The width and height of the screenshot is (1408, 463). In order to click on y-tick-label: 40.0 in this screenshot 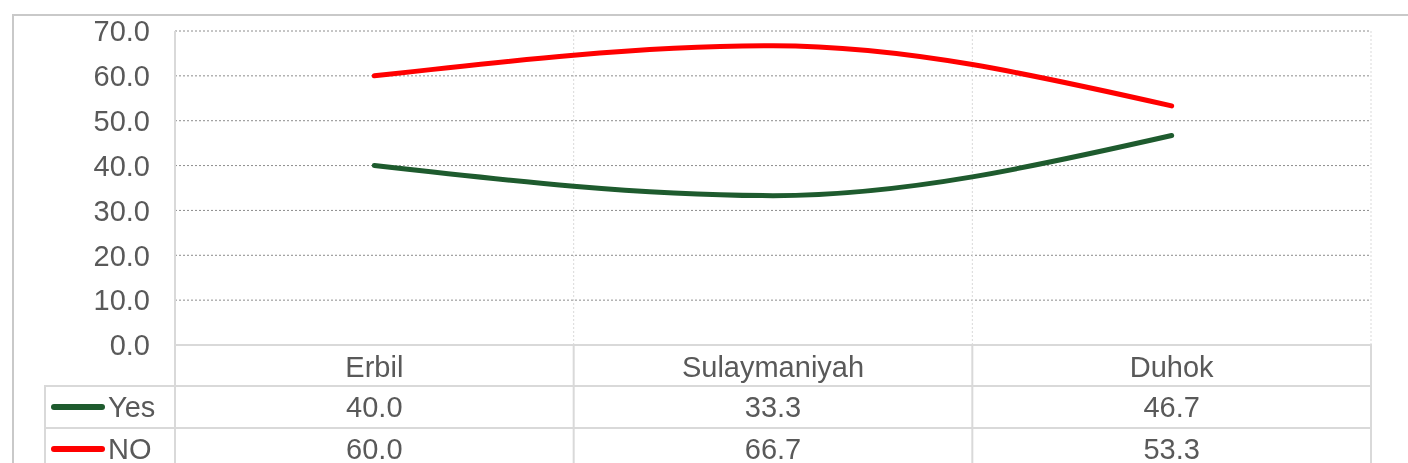, I will do `click(121, 165)`.